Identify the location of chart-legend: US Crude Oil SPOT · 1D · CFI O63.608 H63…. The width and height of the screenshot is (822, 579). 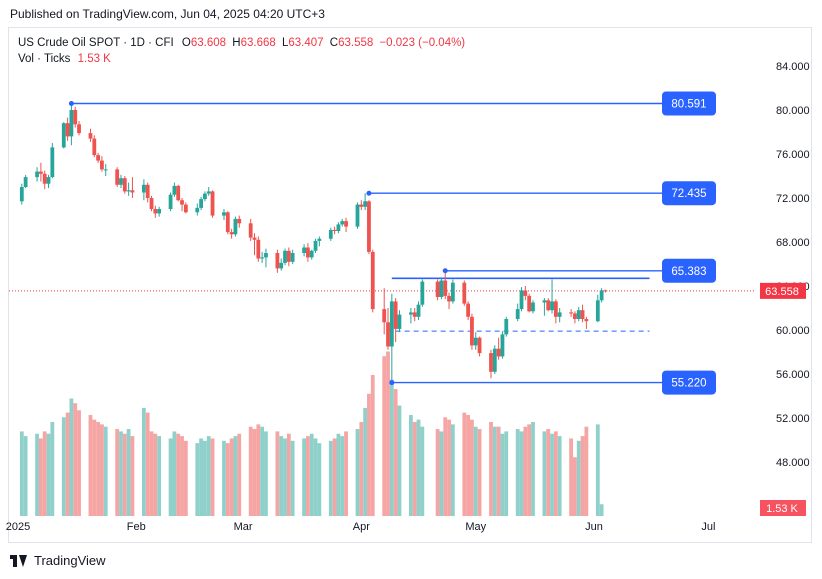
(241, 51).